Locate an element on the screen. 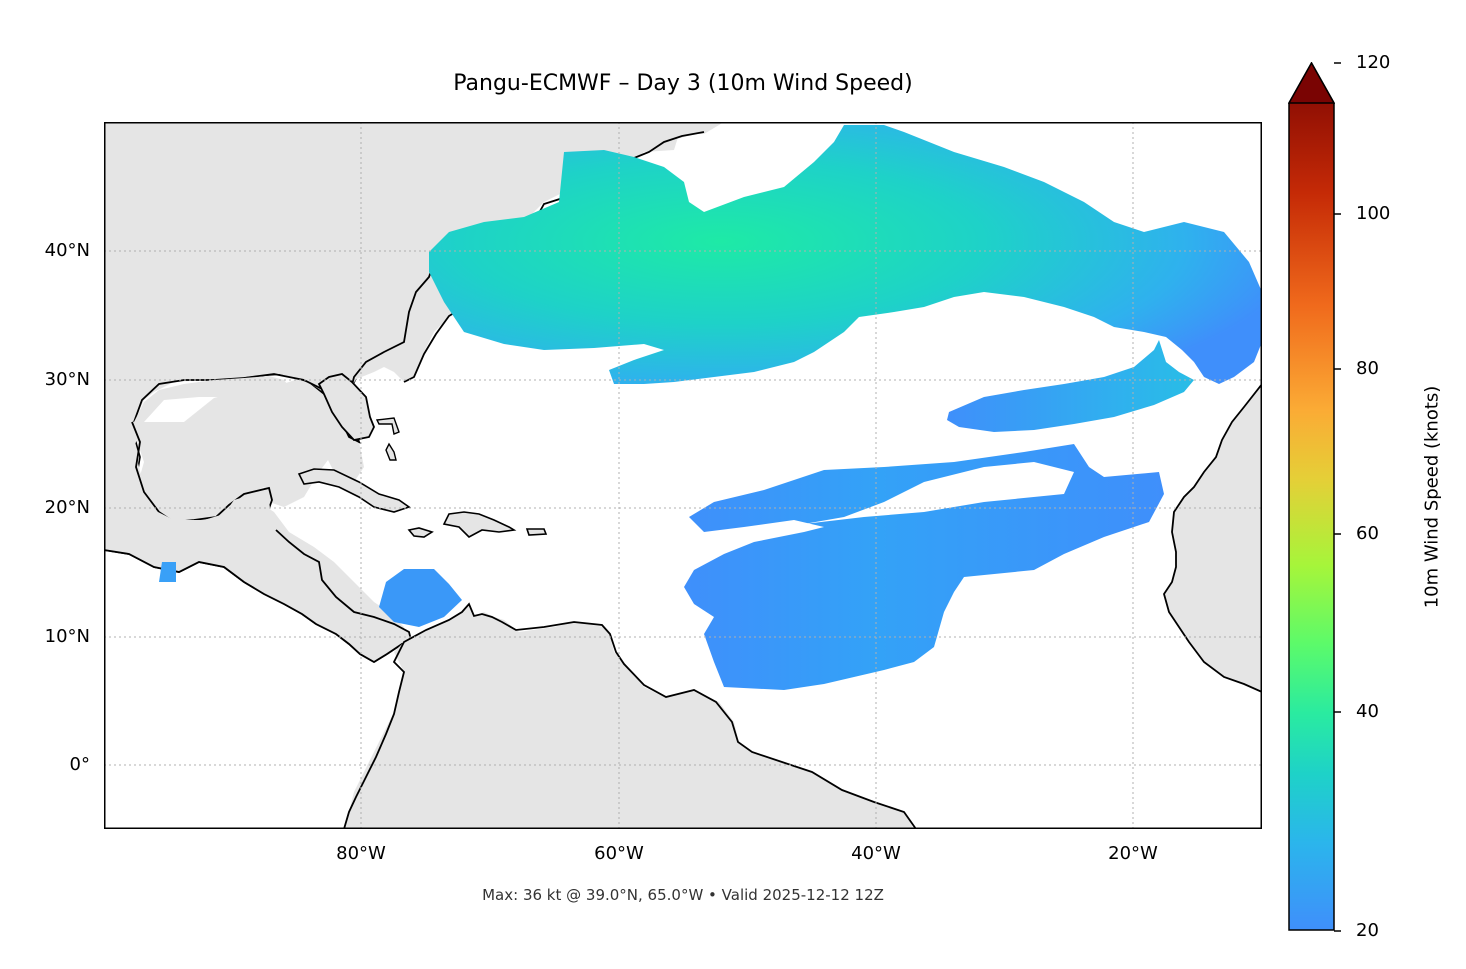 This screenshot has width=1466, height=969. colorbar-tick-60: 60 is located at coordinates (1367, 533).